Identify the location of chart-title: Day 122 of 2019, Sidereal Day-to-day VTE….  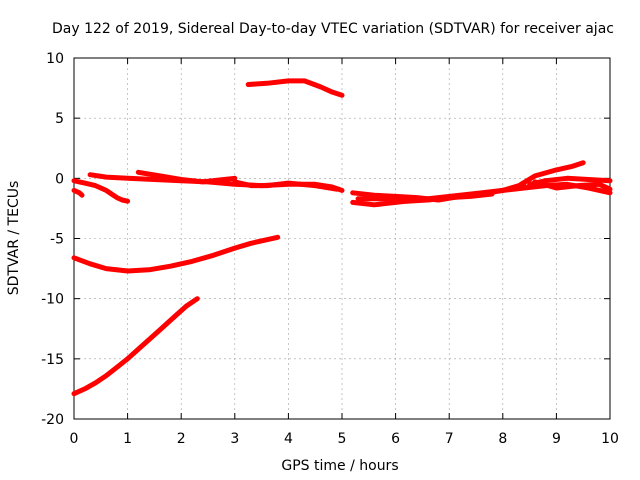
(333, 29).